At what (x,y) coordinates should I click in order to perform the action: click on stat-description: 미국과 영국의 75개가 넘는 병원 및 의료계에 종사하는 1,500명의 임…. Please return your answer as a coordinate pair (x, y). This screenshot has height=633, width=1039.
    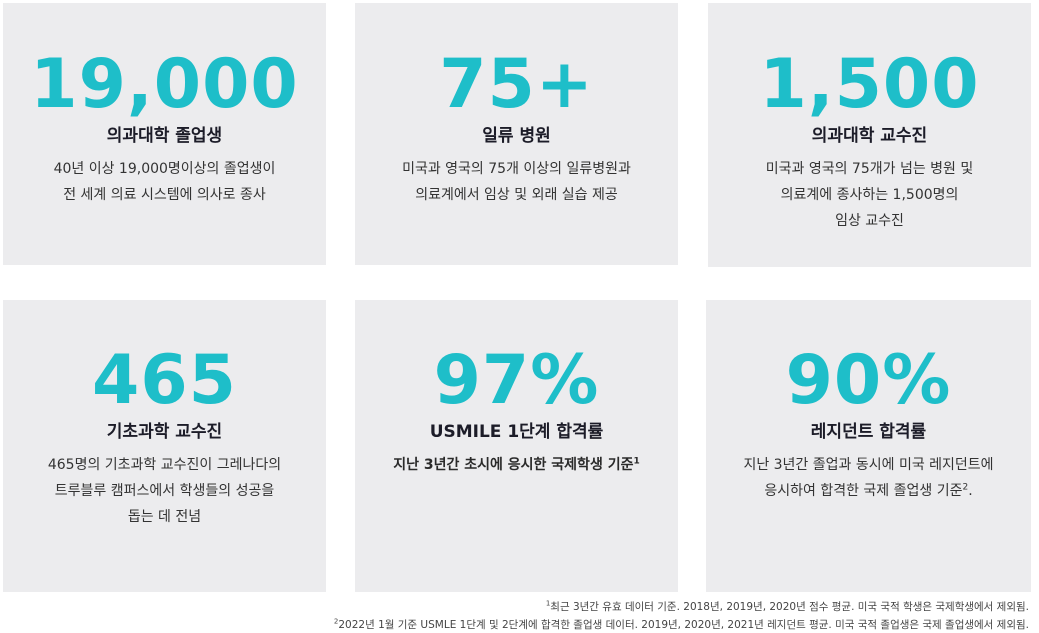
    Looking at the image, I should click on (869, 195).